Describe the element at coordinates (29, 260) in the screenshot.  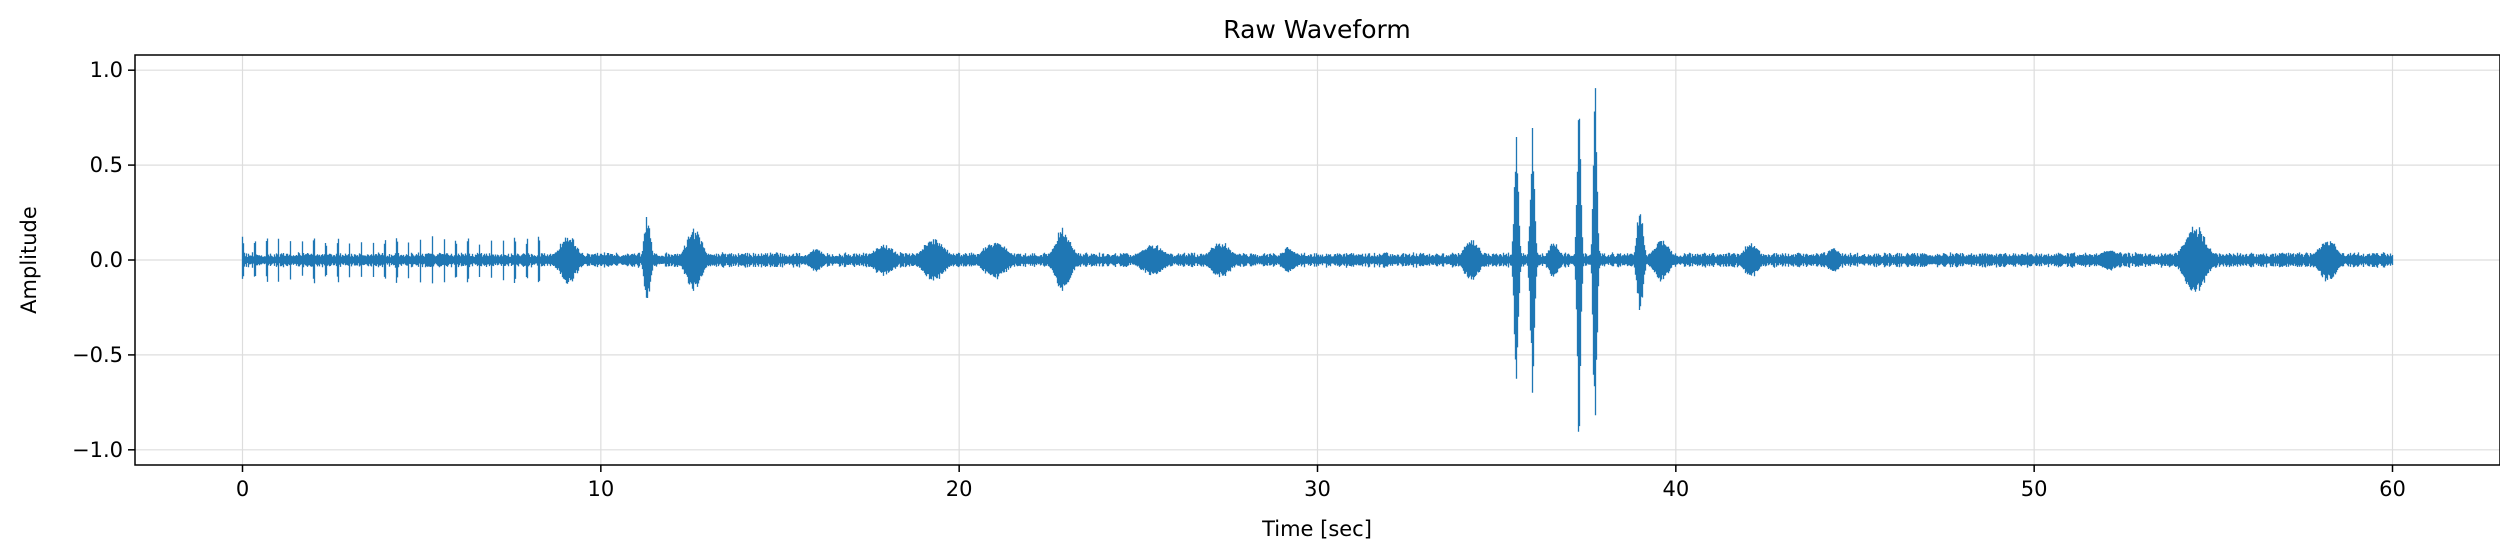
I see `y-axis-label: Amplitude` at that location.